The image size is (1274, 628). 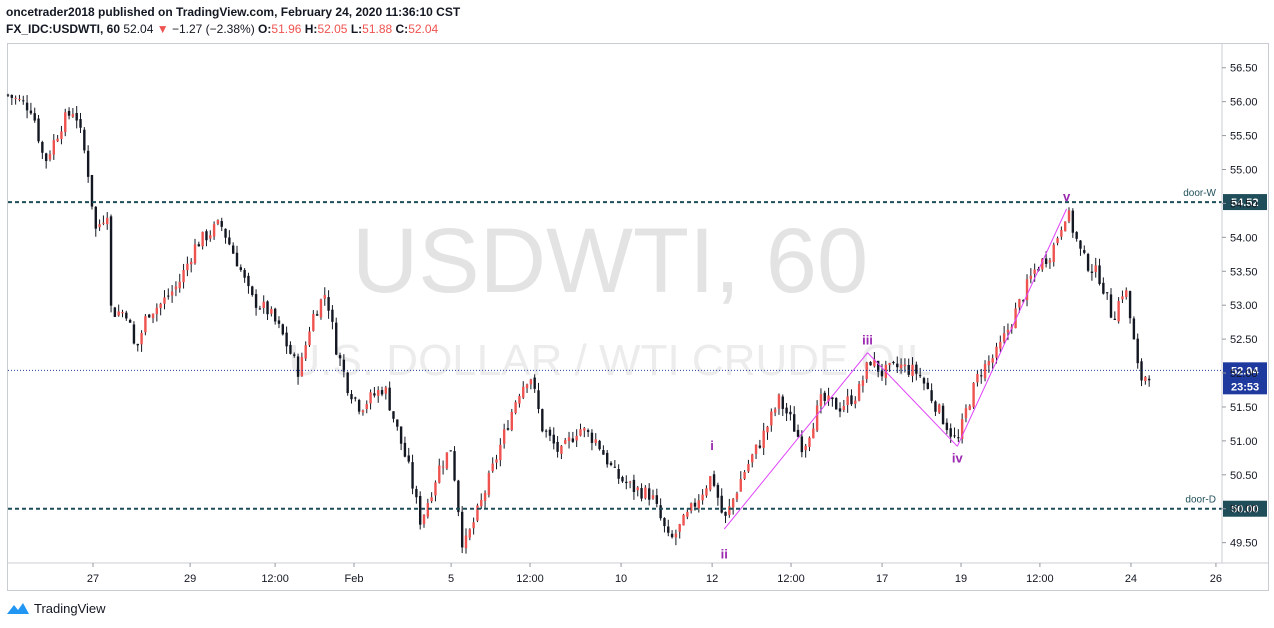 What do you see at coordinates (867, 340) in the screenshot?
I see `wave-label-iii: iii` at bounding box center [867, 340].